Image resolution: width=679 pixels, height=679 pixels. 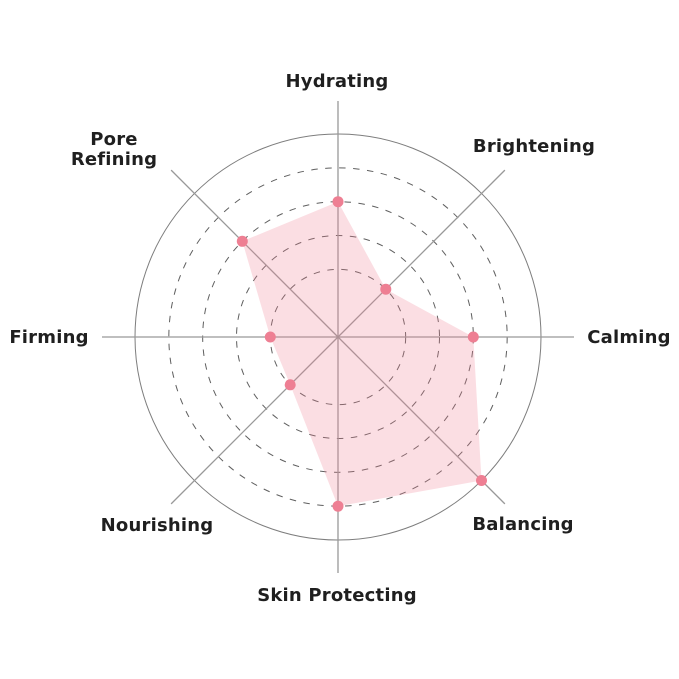 What do you see at coordinates (534, 146) in the screenshot?
I see `axis-label-brightening: Brightening` at bounding box center [534, 146].